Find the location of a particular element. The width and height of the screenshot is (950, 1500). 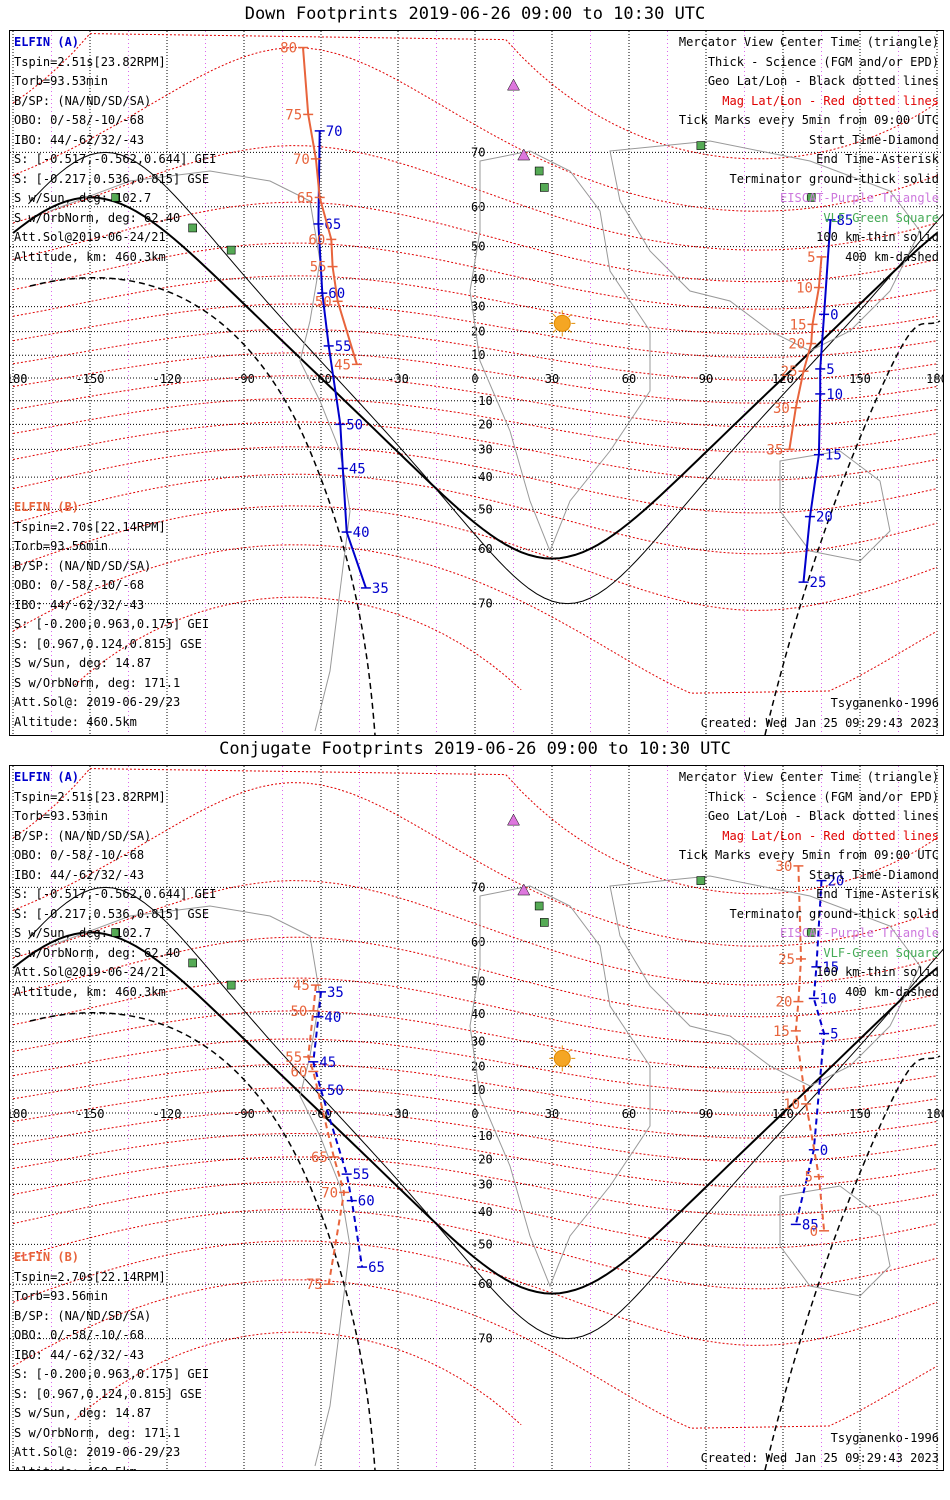

info-line: IBO: 44/-62/32/-43 is located at coordinates (79, 604).